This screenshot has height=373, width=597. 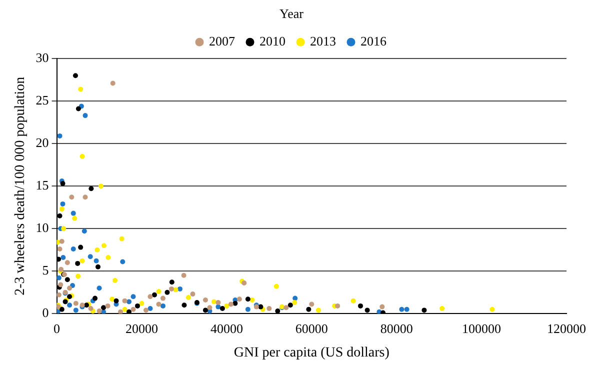 I want to click on legend-label: 2007, so click(x=222, y=41).